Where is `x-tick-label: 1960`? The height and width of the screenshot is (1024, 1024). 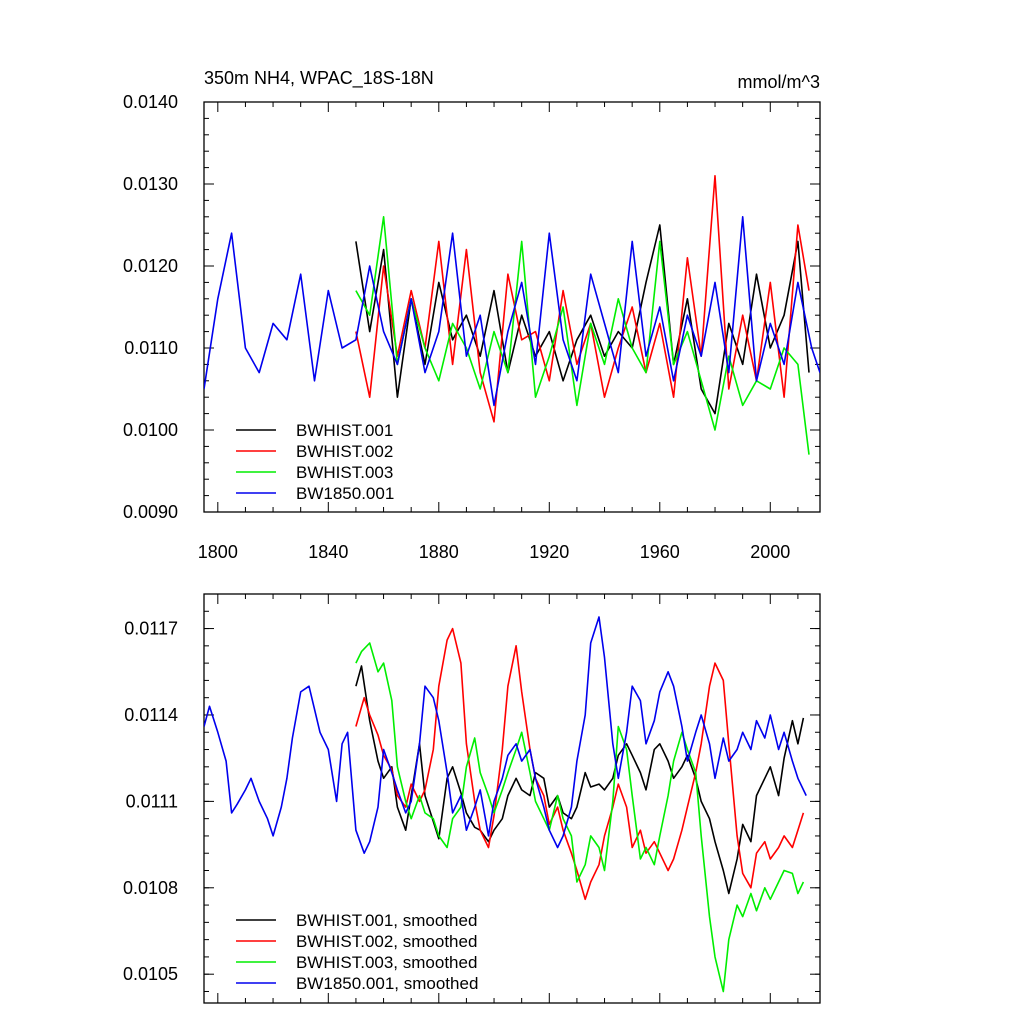
x-tick-label: 1960 is located at coordinates (660, 552).